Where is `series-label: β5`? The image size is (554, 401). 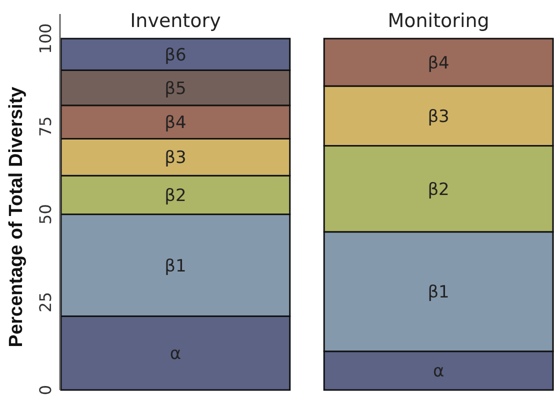 series-label: β5 is located at coordinates (175, 88).